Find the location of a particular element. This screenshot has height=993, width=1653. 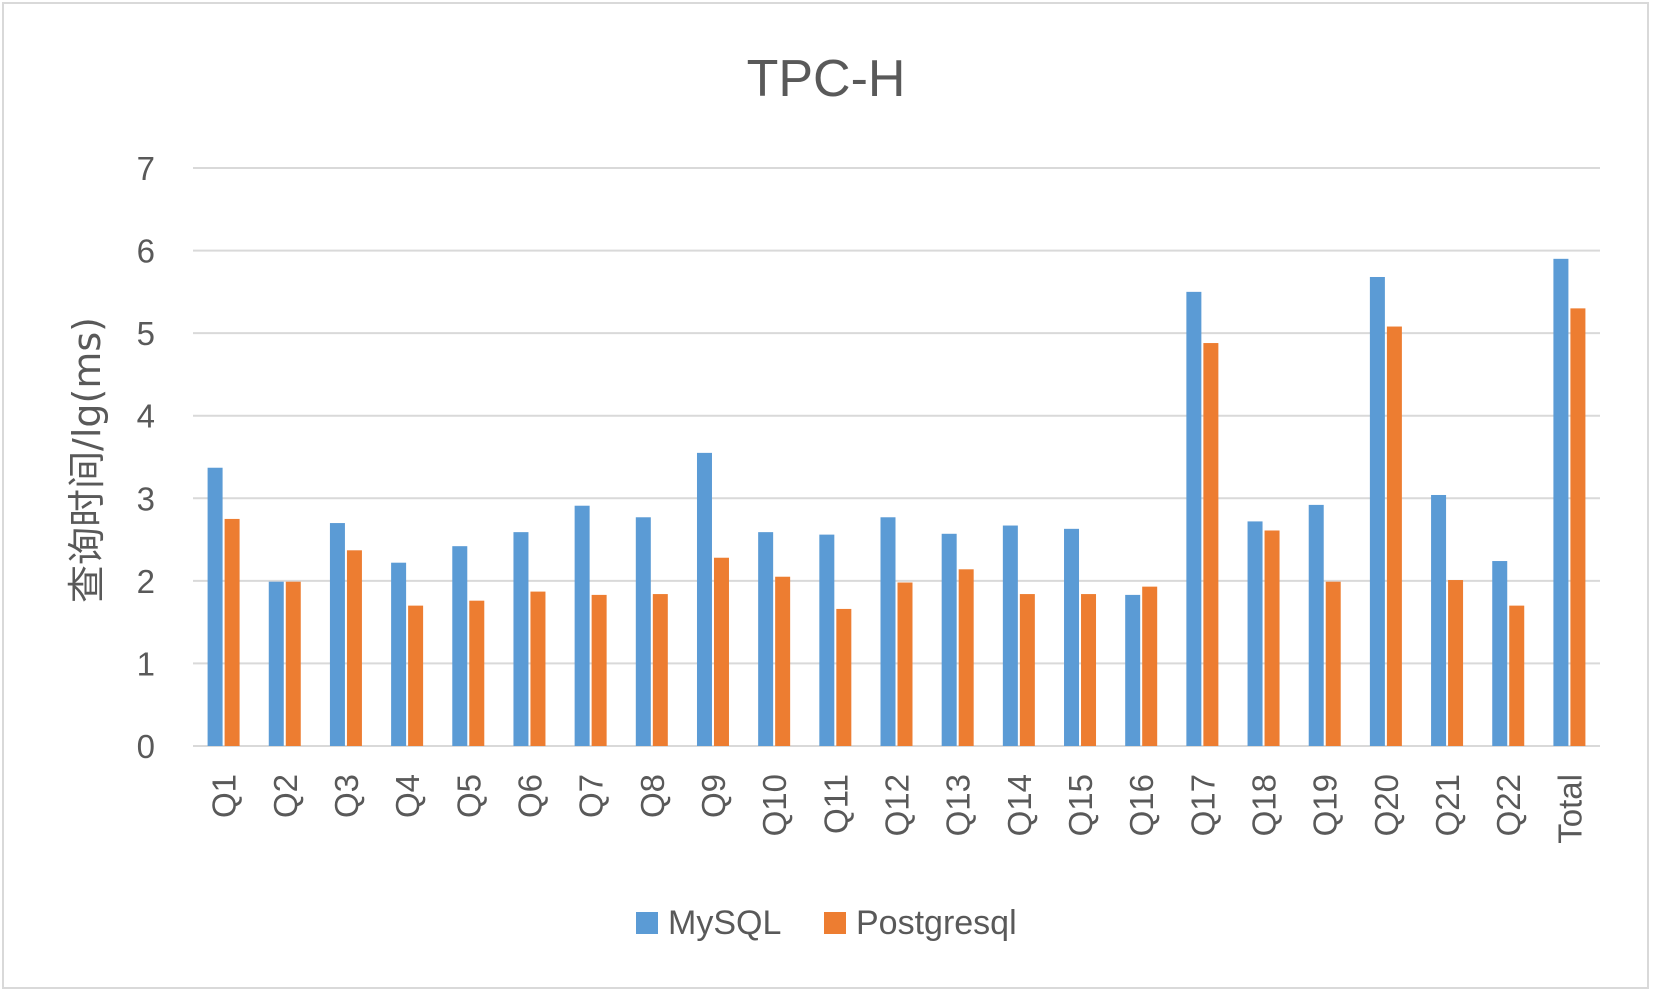

y-tick-label: 6 is located at coordinates (146, 251).